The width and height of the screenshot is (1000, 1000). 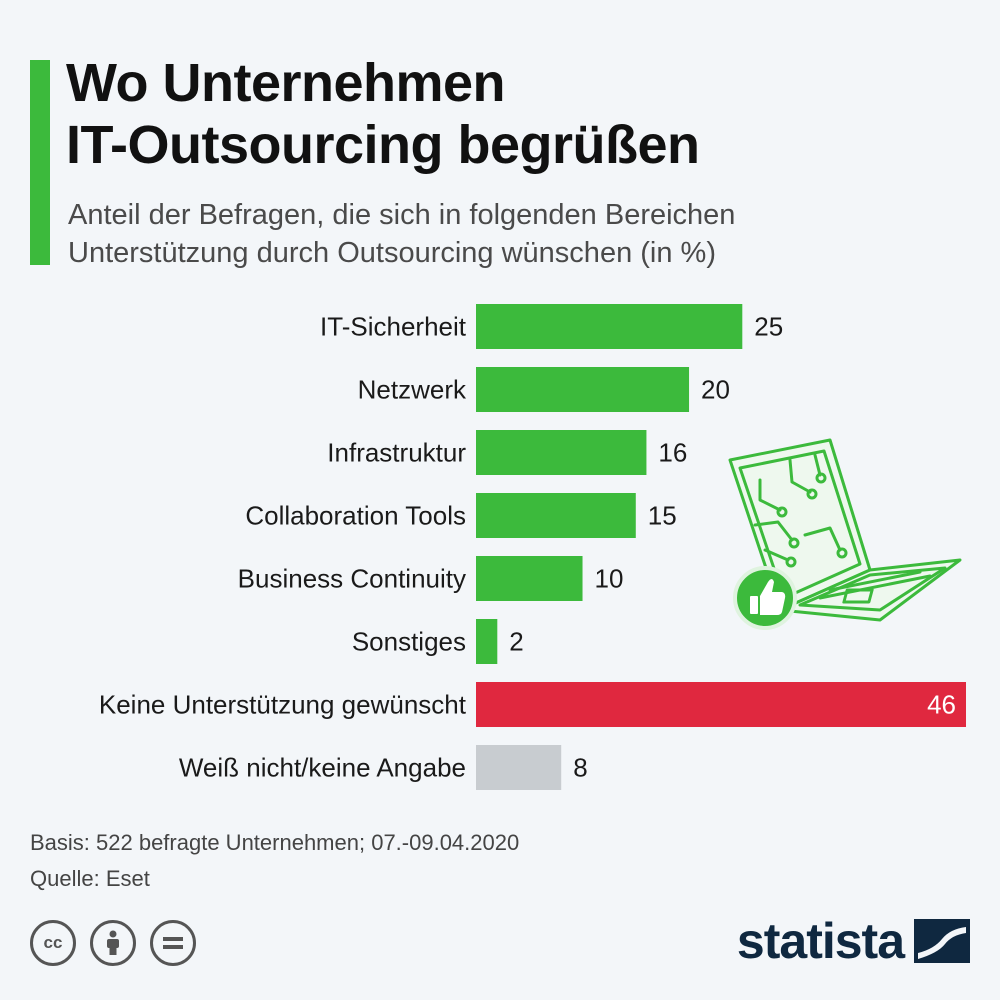 I want to click on title-line-1: Wo Unternehmen, so click(x=286, y=83).